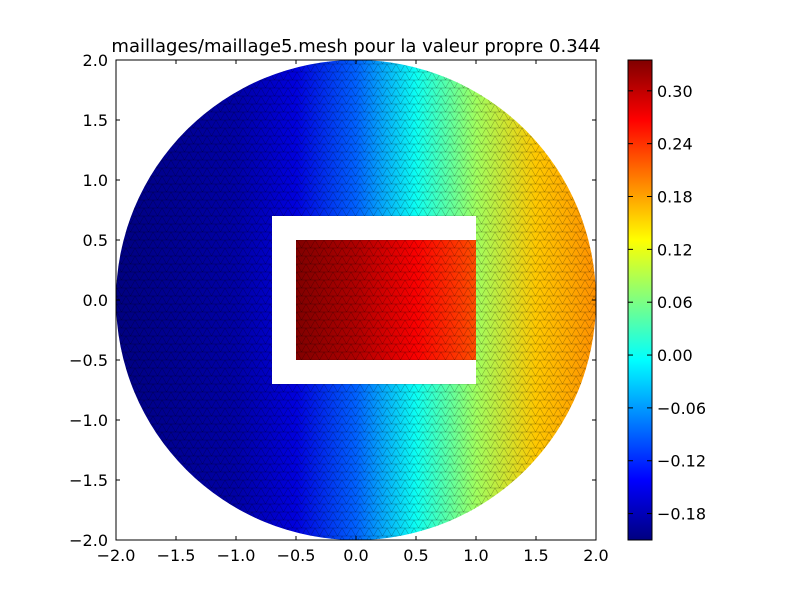  What do you see at coordinates (296, 555) in the screenshot?
I see `x-tick-label: −0.5` at bounding box center [296, 555].